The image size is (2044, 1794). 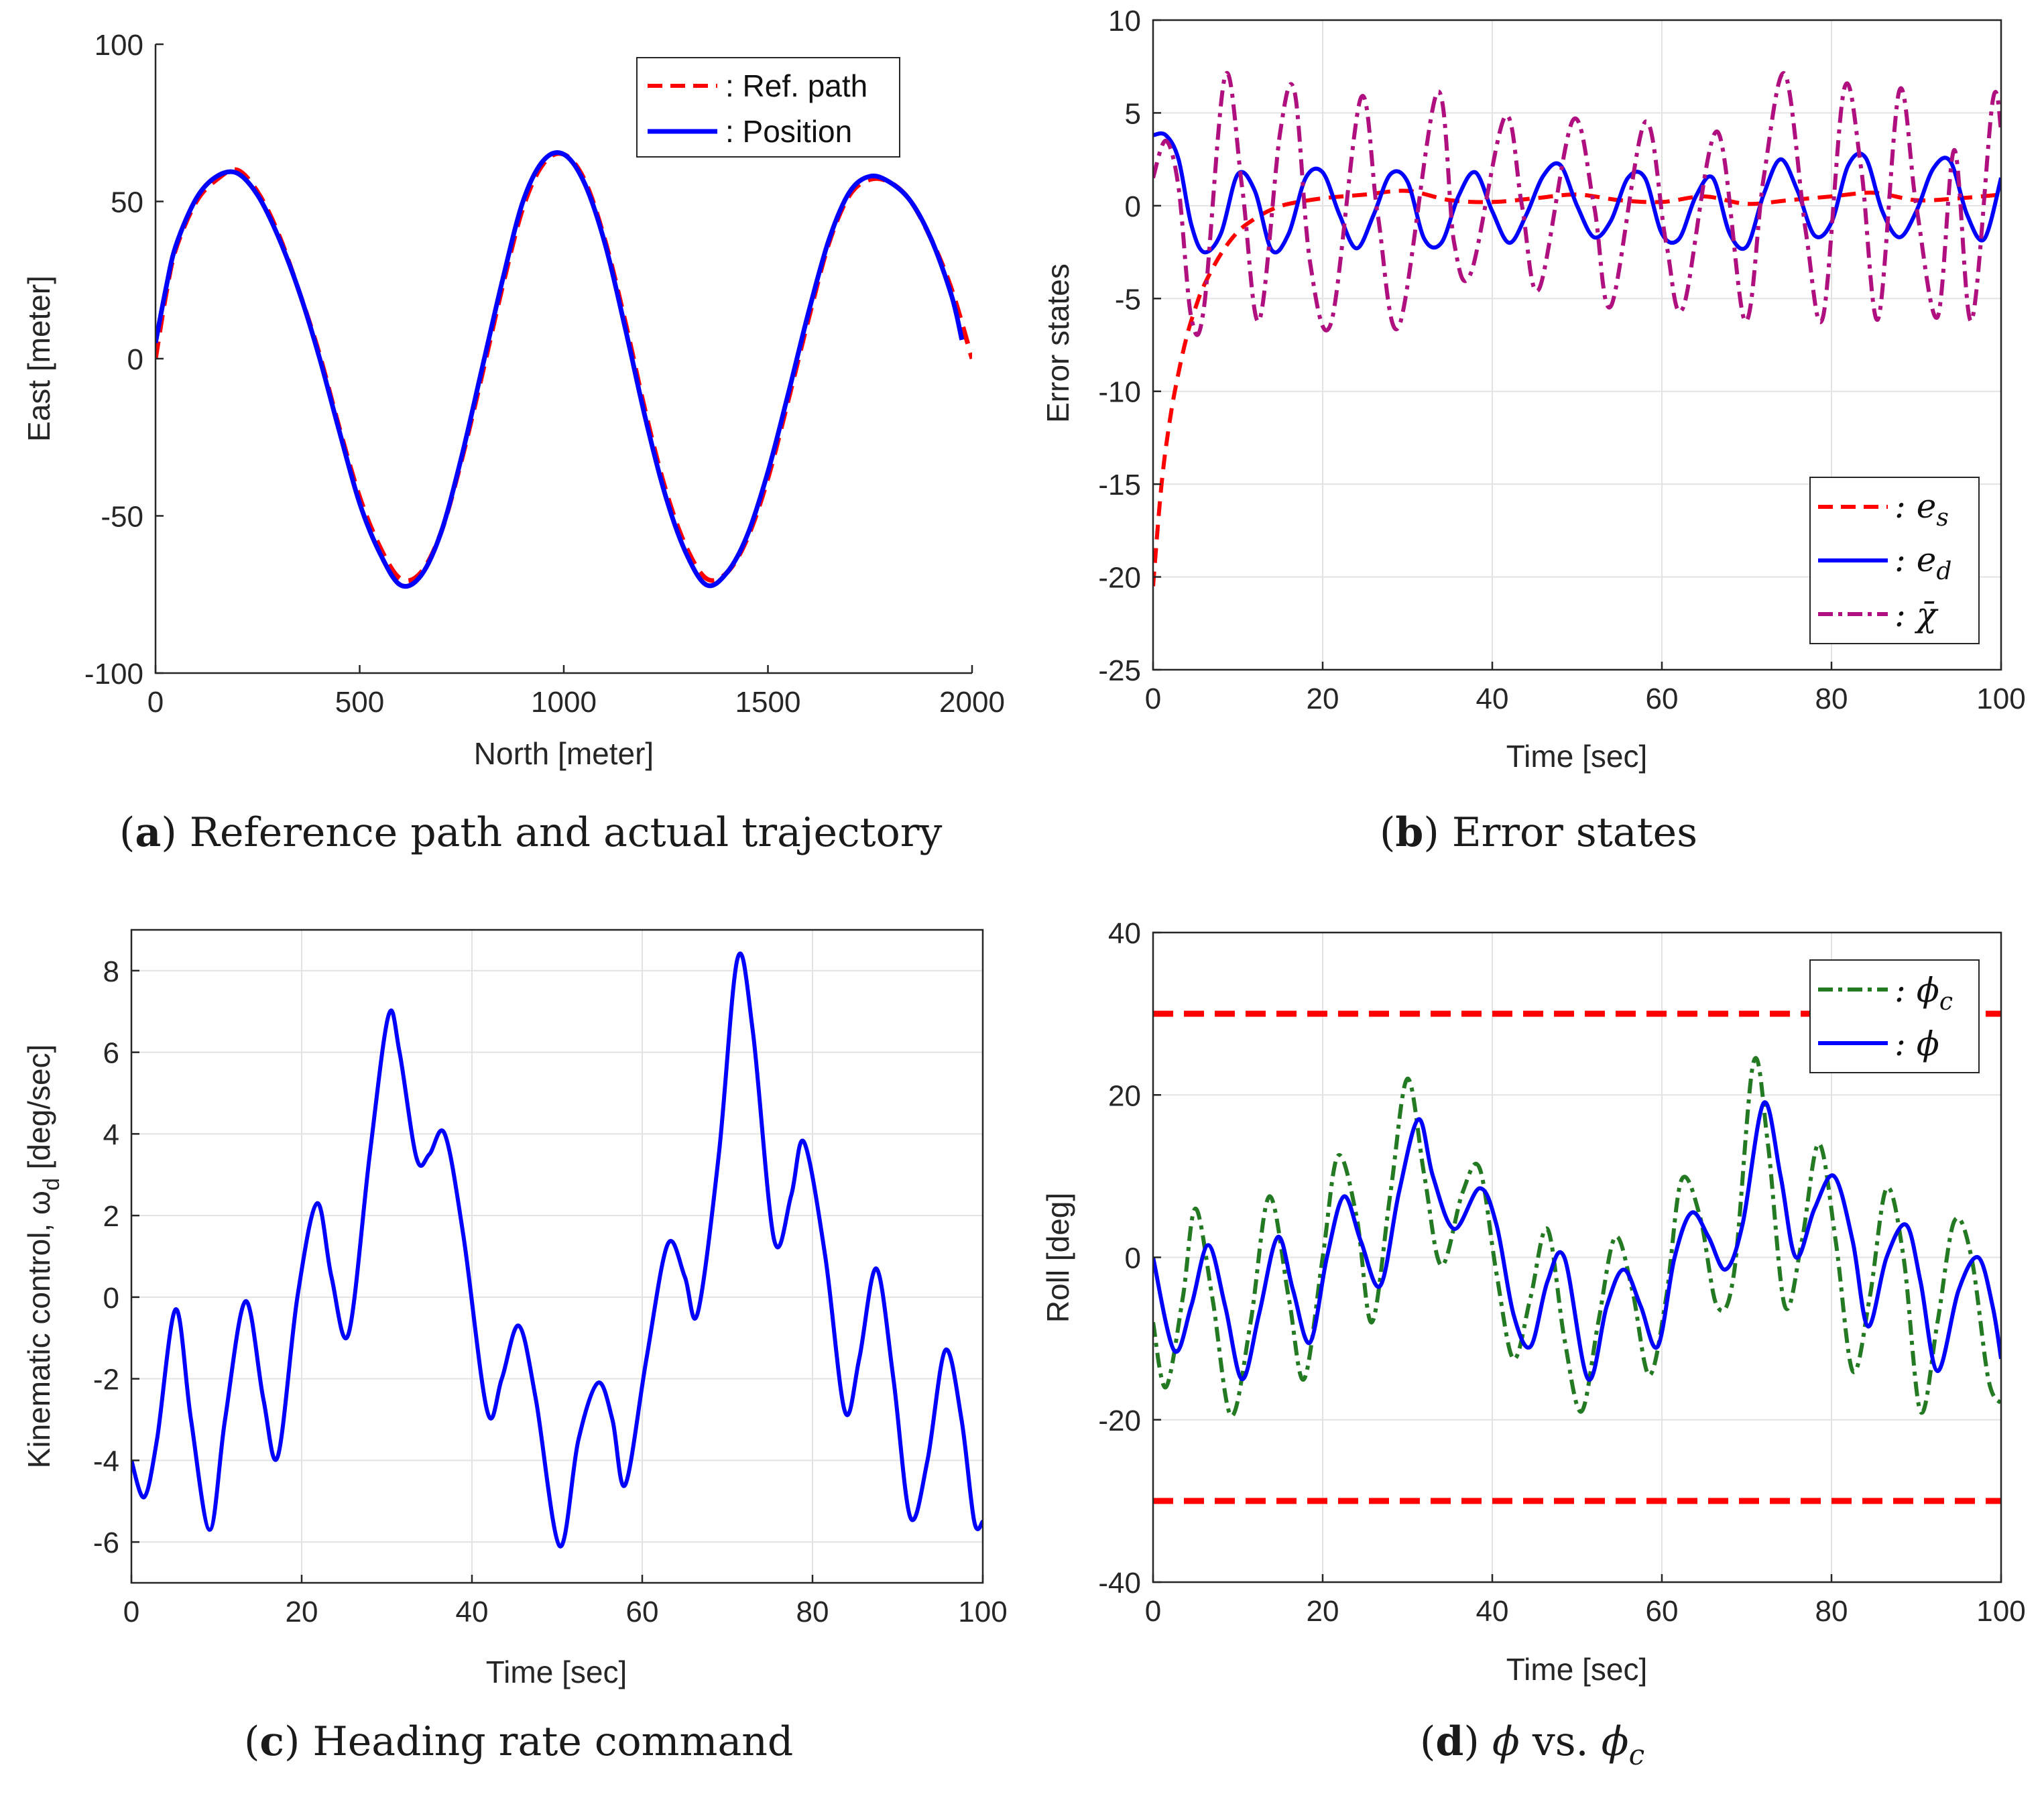 What do you see at coordinates (1922, 509) in the screenshot?
I see `legend-e-s-label: : es` at bounding box center [1922, 509].